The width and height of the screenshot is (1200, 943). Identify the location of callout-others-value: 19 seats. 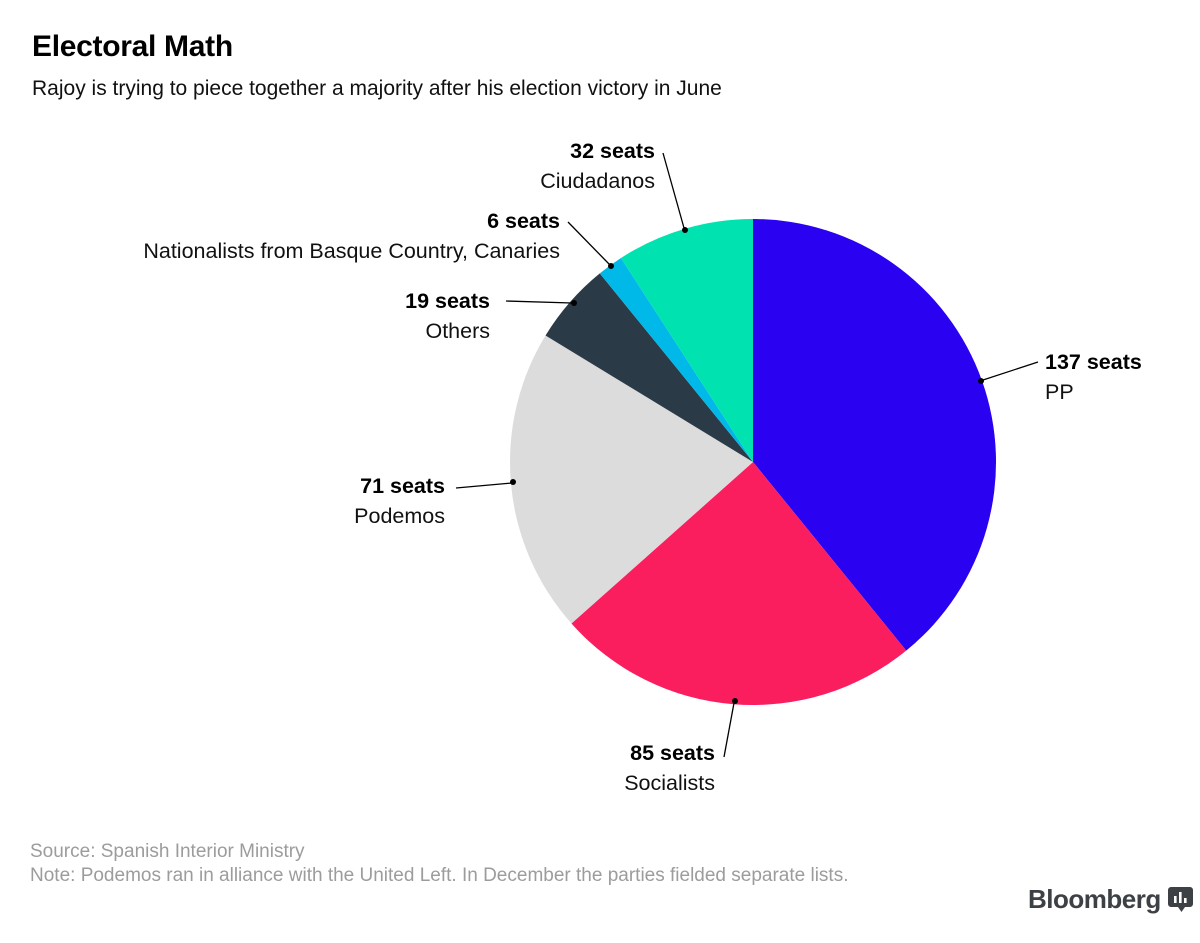
(447, 301).